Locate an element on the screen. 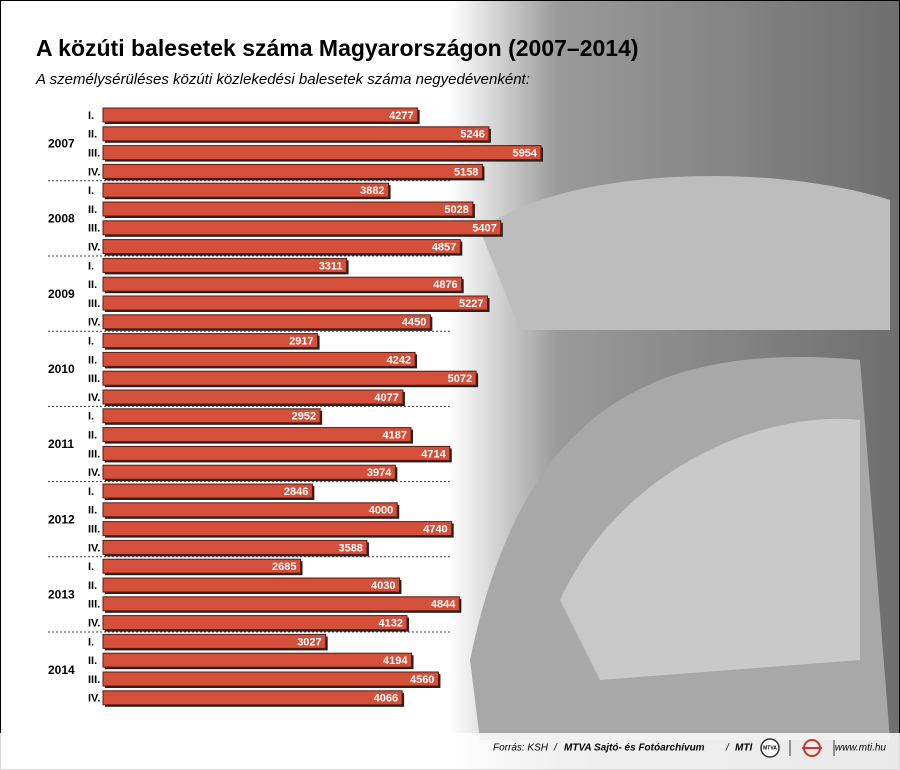  value-label: 3311 is located at coordinates (331, 266).